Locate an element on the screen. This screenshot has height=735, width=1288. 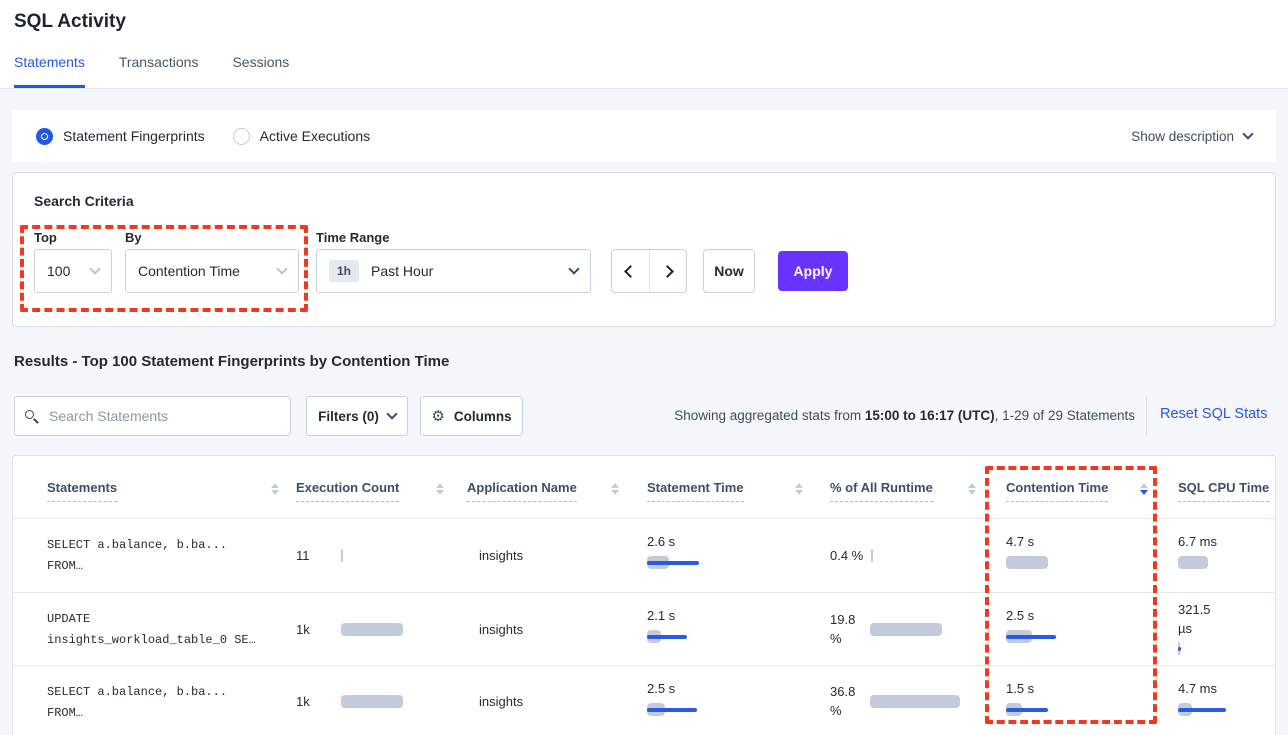
reset-sql-stats-link: Reset SQL Stats is located at coordinates (1214, 414).